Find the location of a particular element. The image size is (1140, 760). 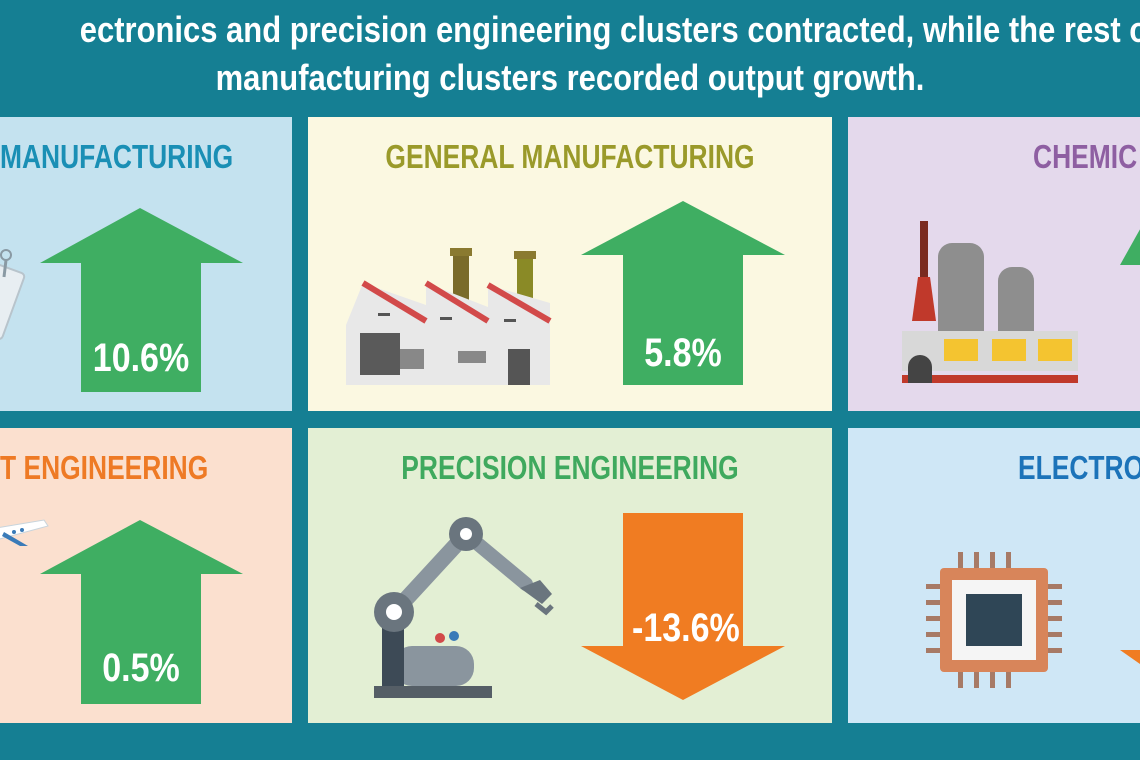

panel-electronics: ELECTRO is located at coordinates (994, 575).